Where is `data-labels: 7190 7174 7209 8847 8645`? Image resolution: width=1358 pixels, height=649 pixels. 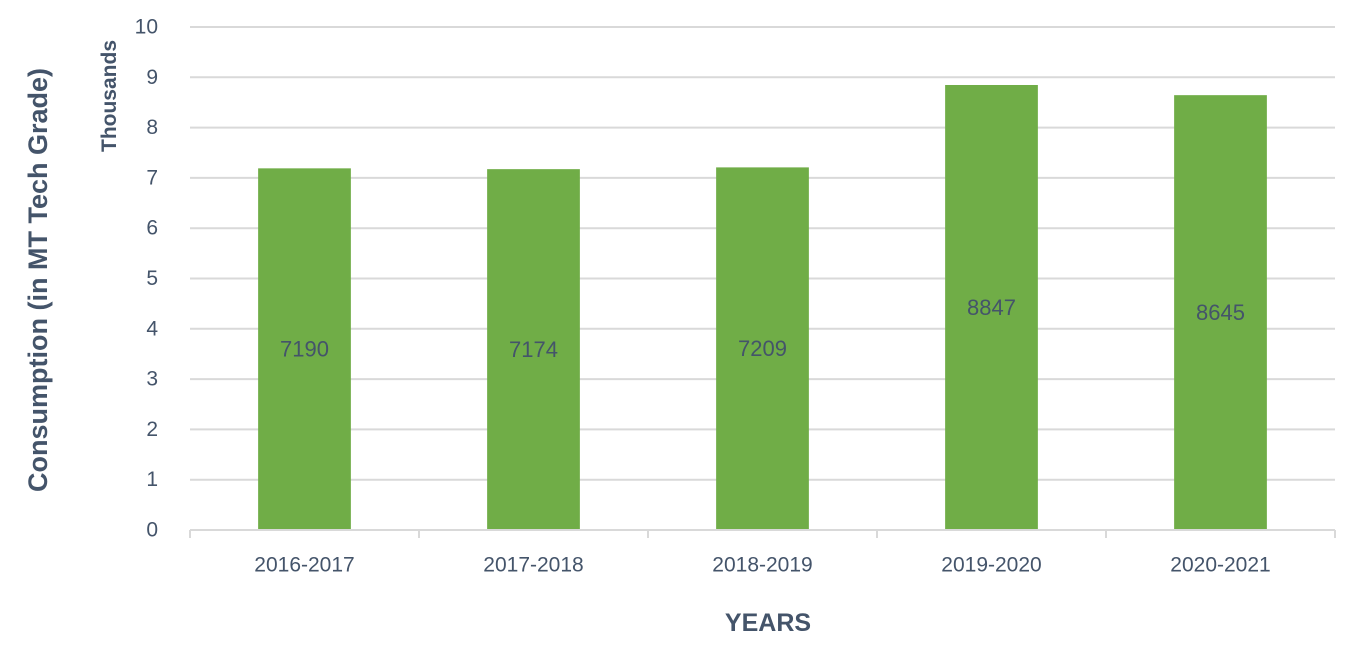 data-labels: 7190 7174 7209 8847 8645 is located at coordinates (762, 328).